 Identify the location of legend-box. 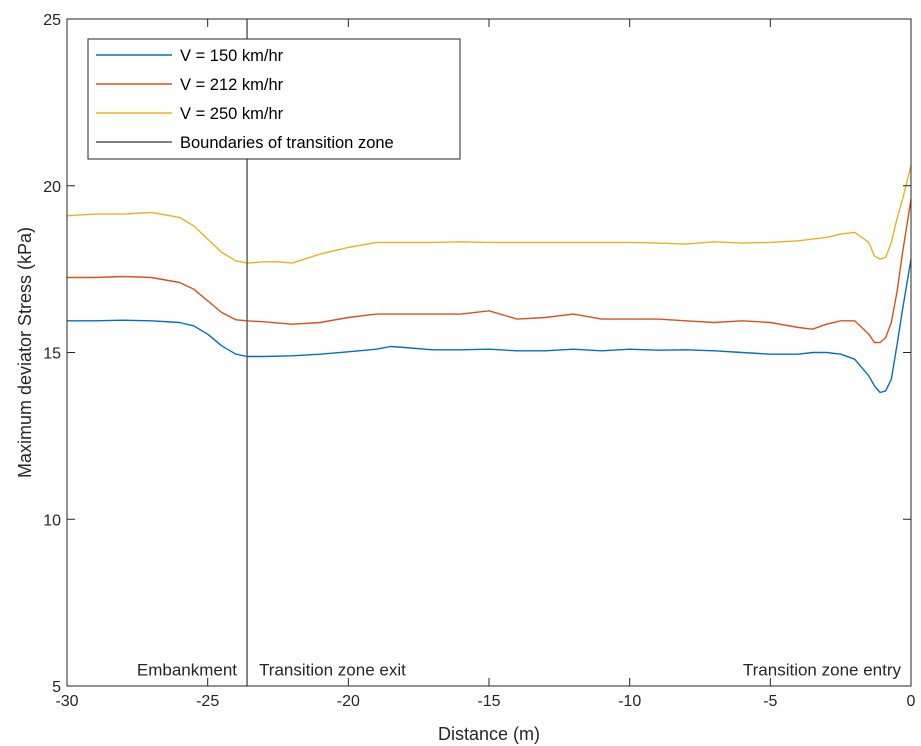
(274, 99).